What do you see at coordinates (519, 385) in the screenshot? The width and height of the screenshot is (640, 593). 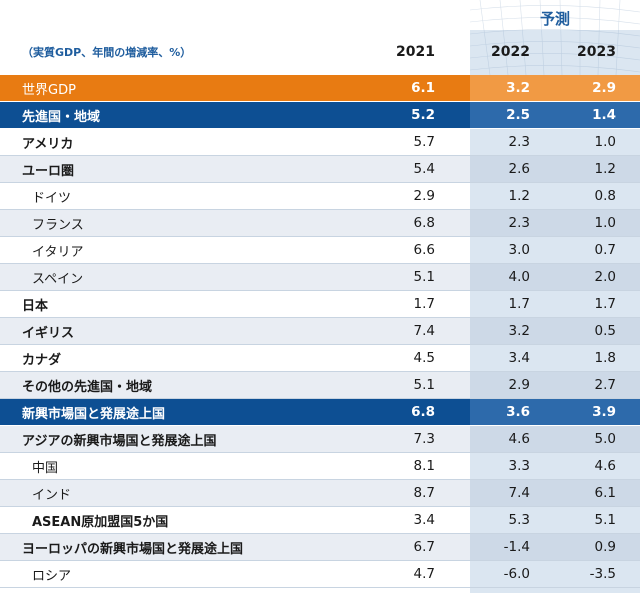 I see `value-2022: 2.9` at bounding box center [519, 385].